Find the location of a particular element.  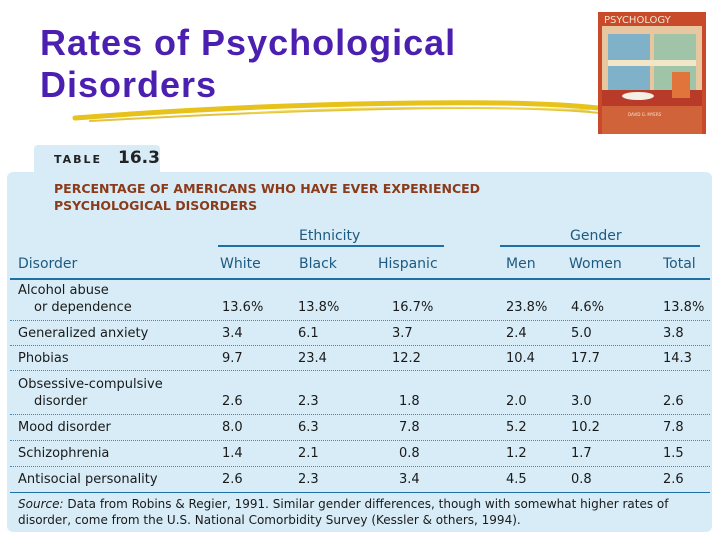

table-bottom-rule is located at coordinates (360, 492).